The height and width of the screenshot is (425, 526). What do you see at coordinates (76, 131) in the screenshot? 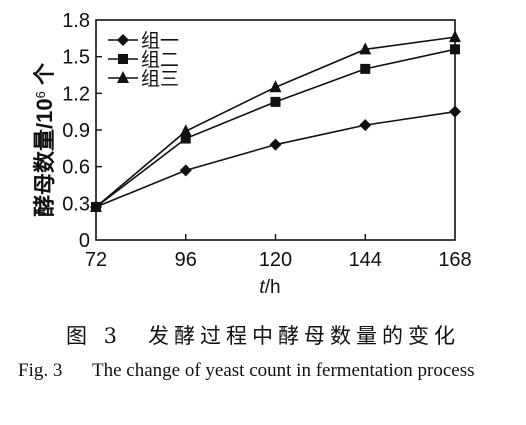
I see `y-tick-label: 0.9` at bounding box center [76, 131].